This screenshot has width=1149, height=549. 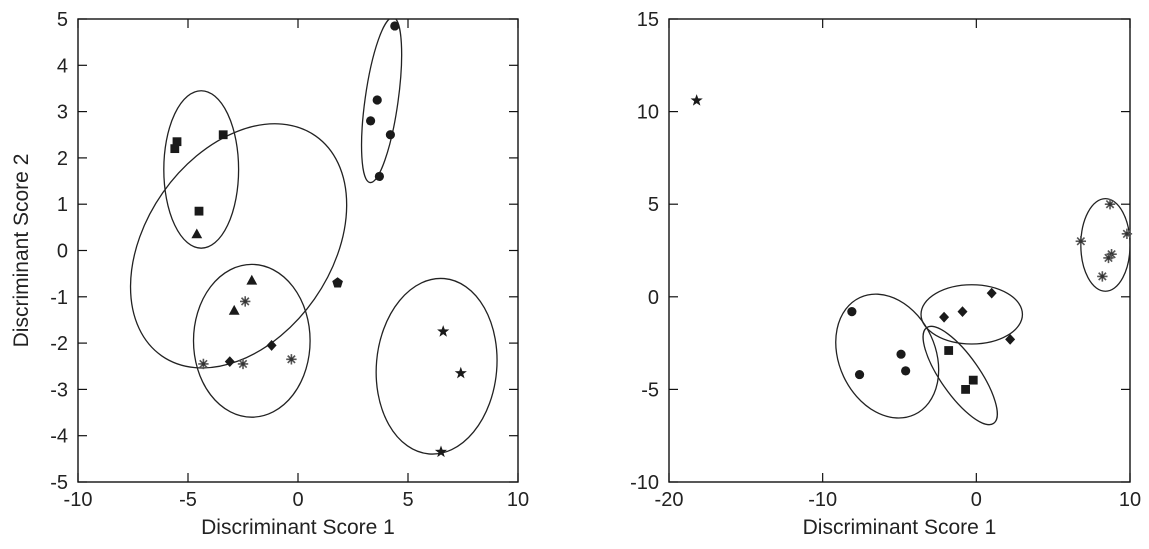 I want to click on y-axis-title: Discriminant Score 2, so click(x=21, y=251).